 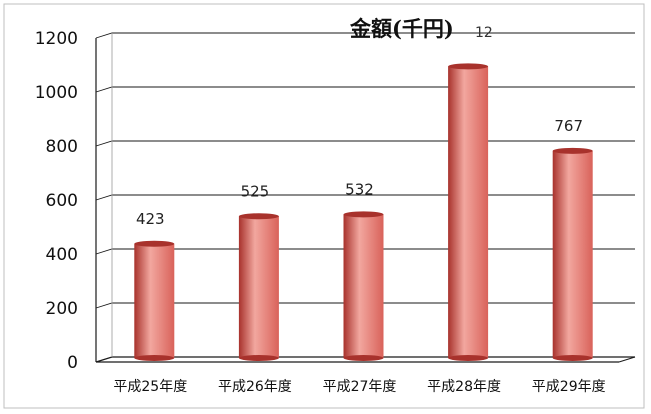 What do you see at coordinates (62, 309) in the screenshot?
I see `y-tick-label: 200` at bounding box center [62, 309].